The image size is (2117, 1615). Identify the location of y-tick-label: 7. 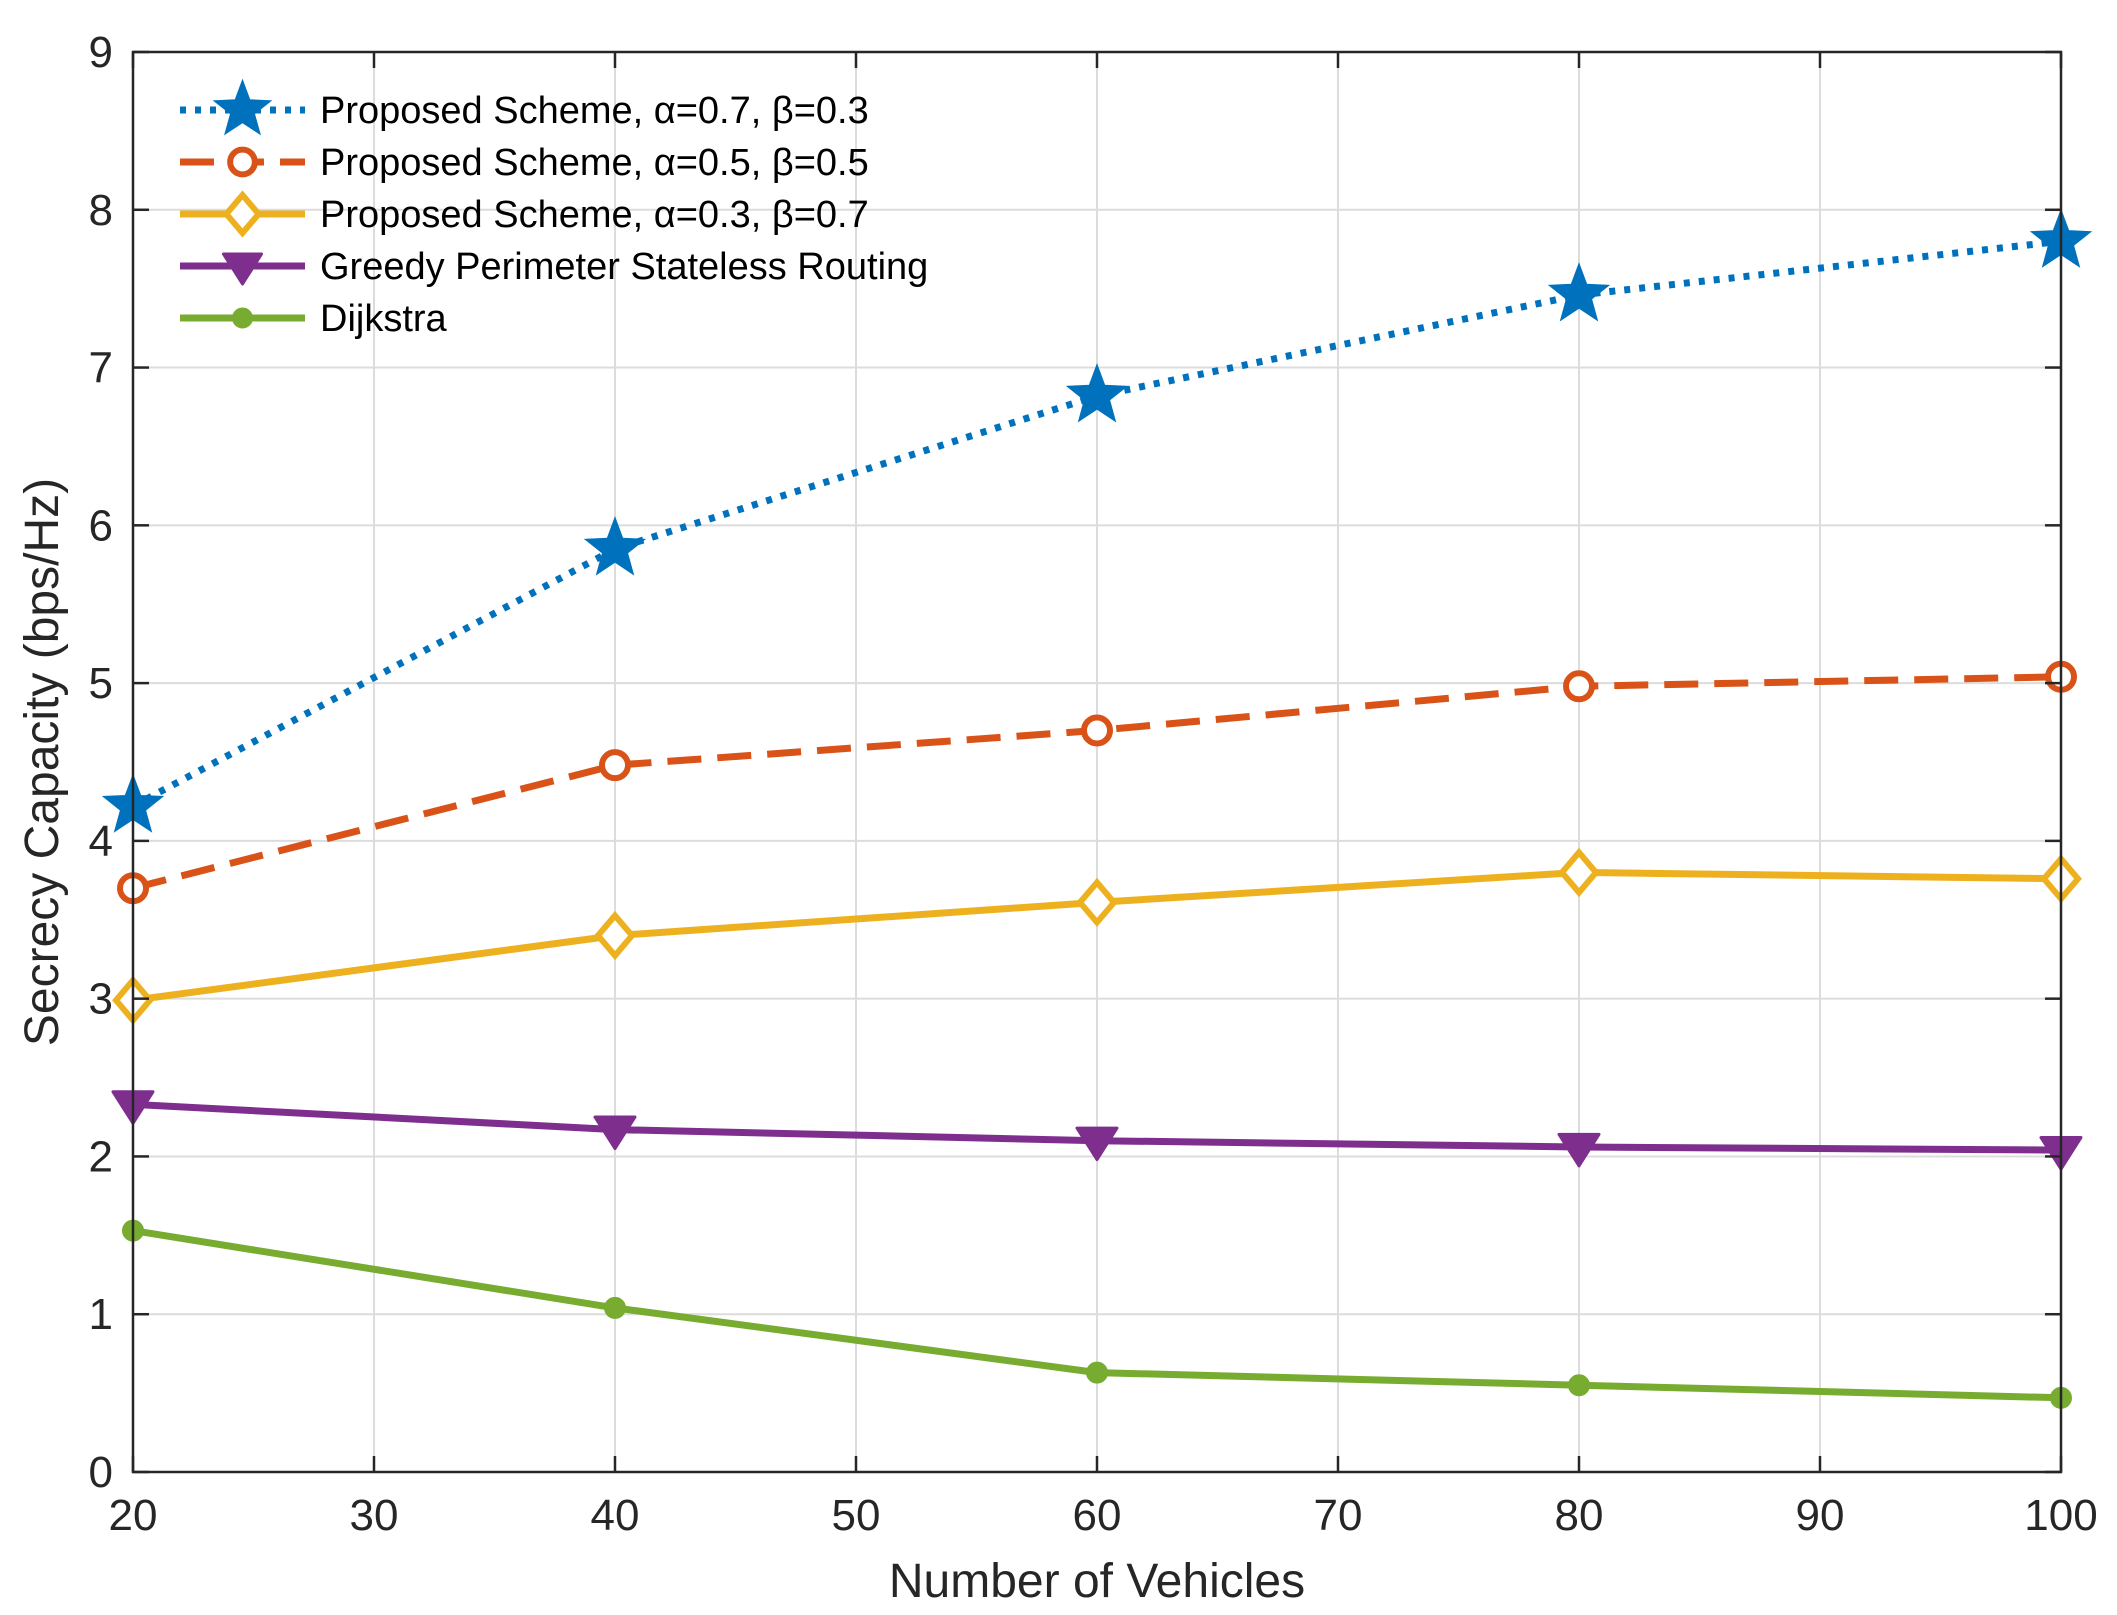
(101, 368).